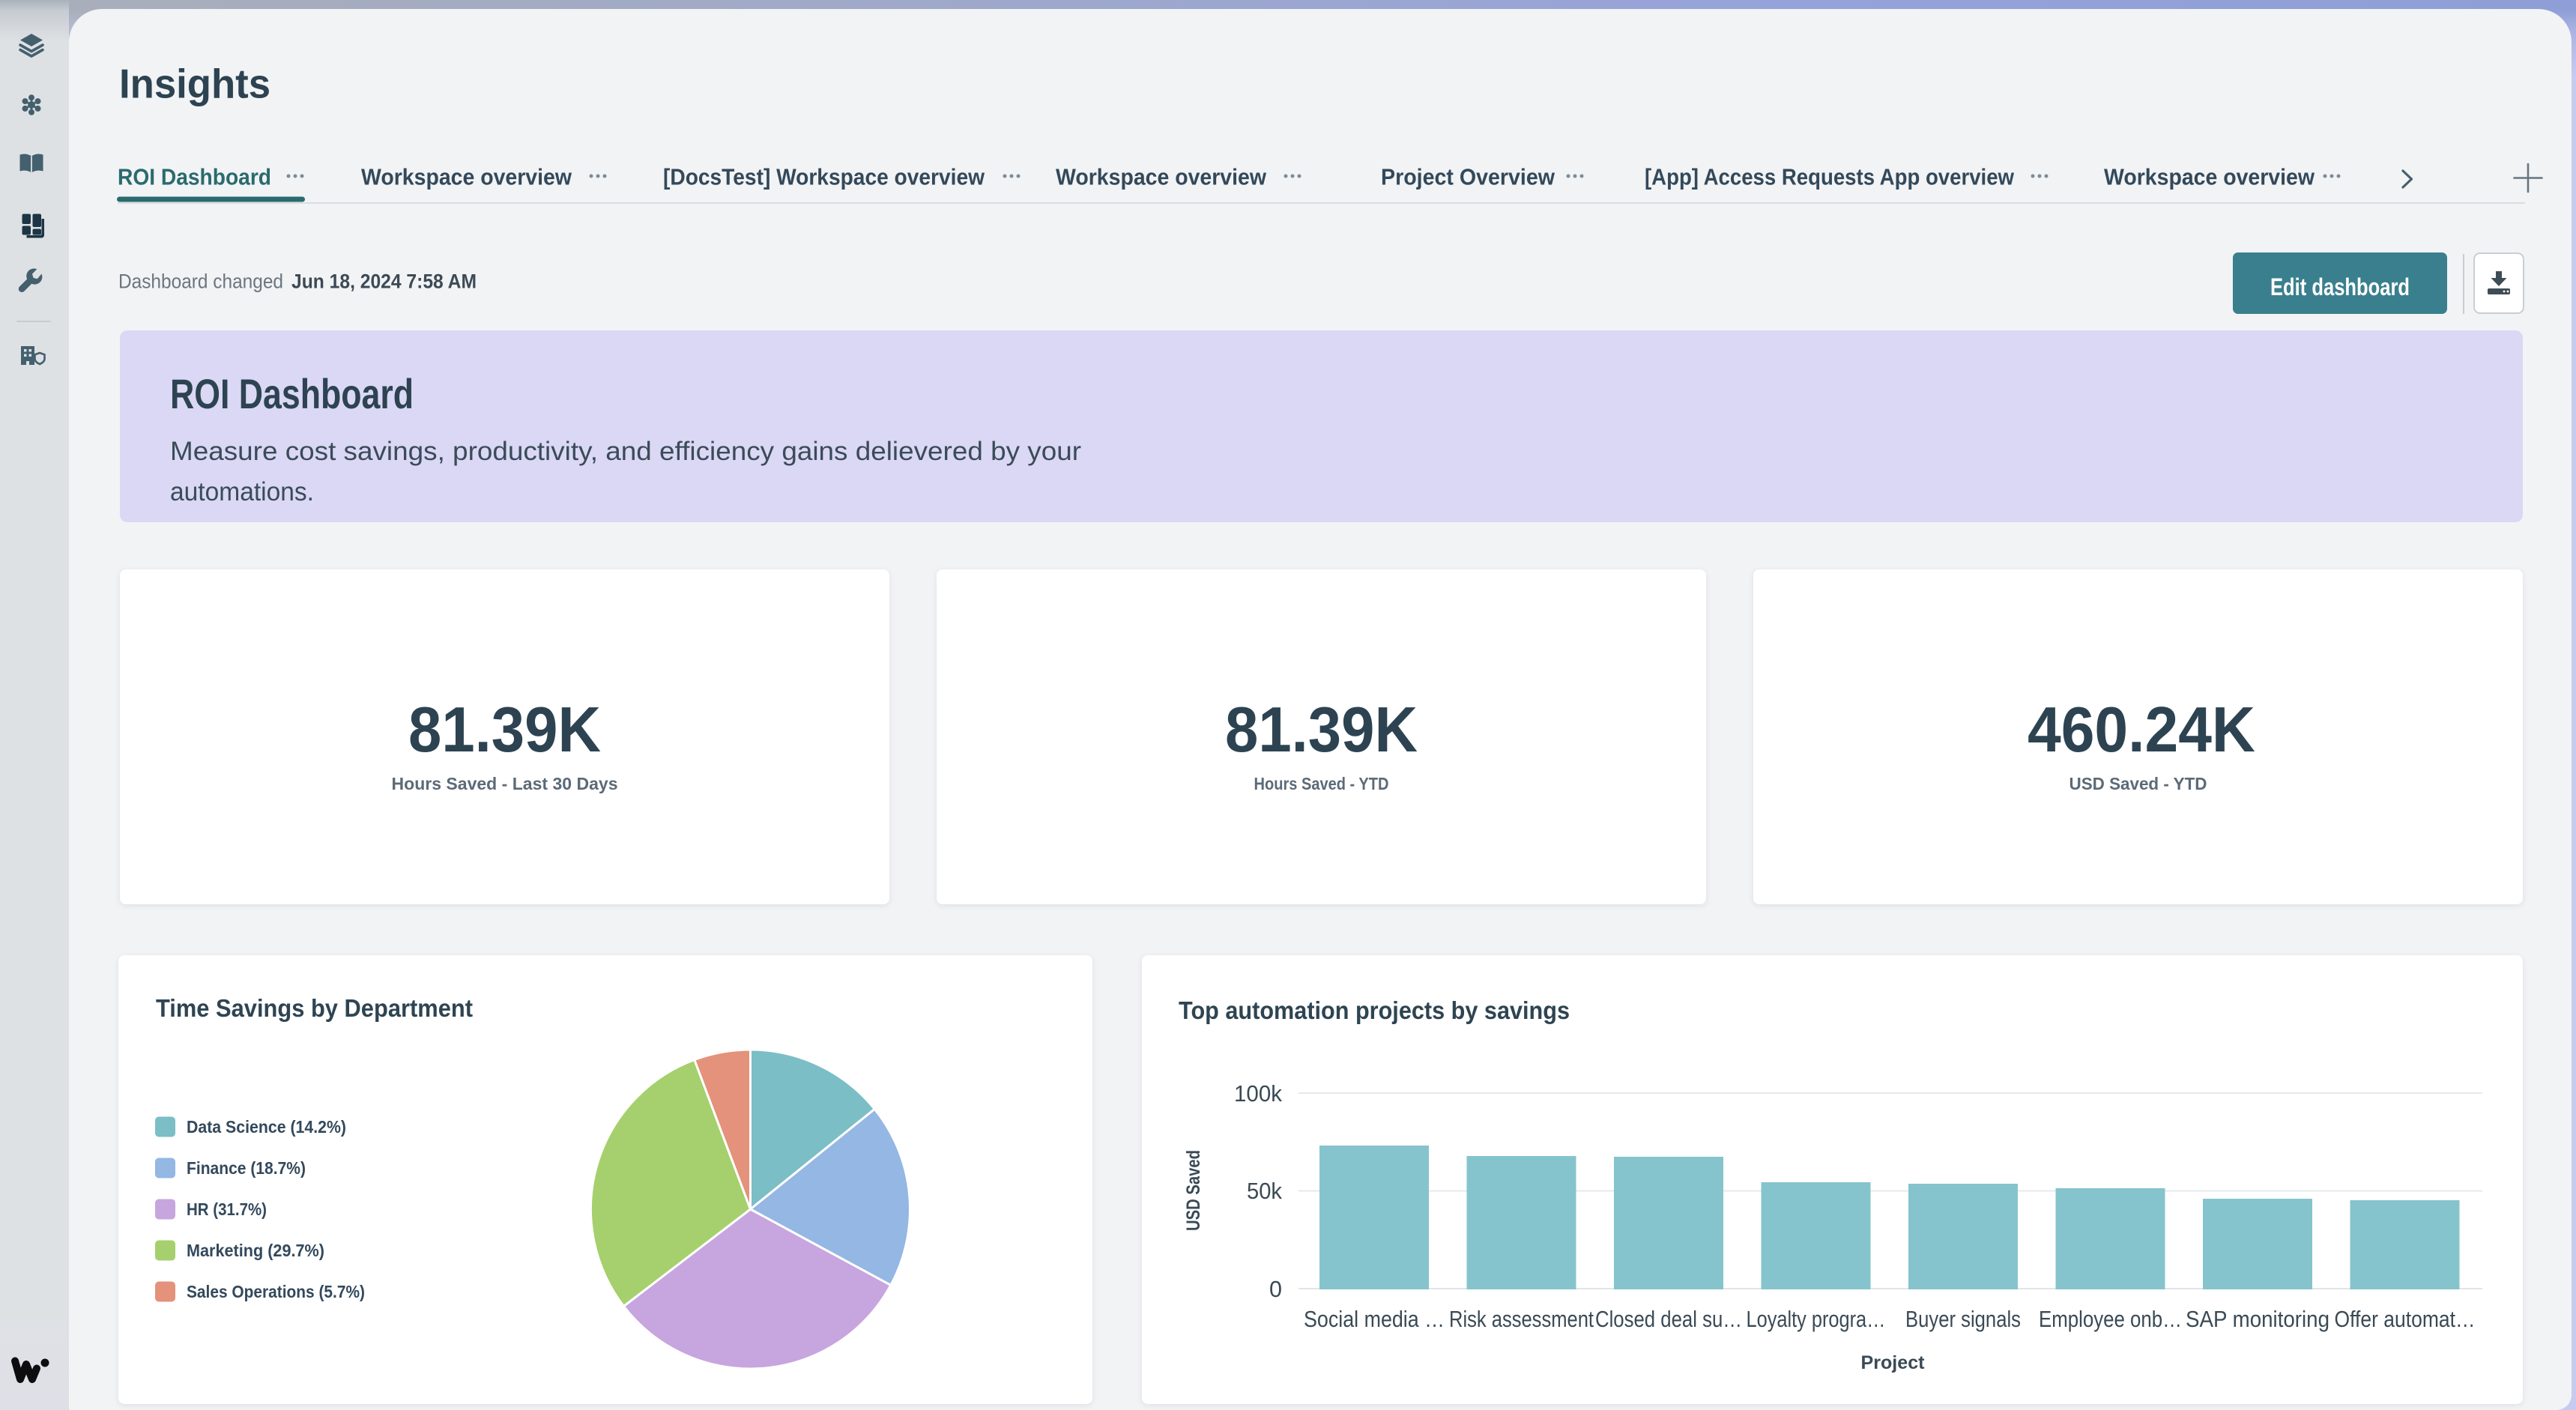 The height and width of the screenshot is (1410, 2576). Describe the element at coordinates (2138, 784) in the screenshot. I see `svg-text: USD Saved - YTD` at that location.